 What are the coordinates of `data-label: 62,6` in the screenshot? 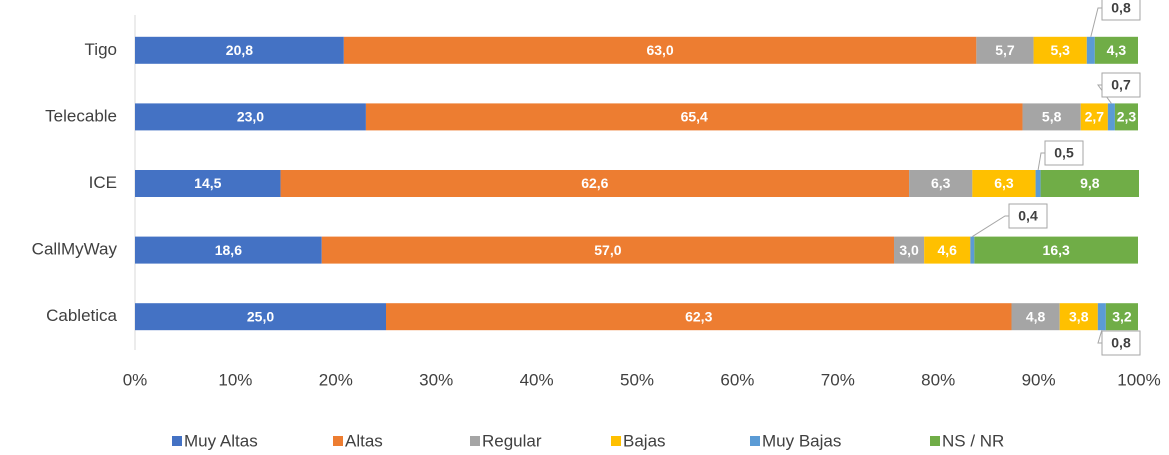 It's located at (594, 183).